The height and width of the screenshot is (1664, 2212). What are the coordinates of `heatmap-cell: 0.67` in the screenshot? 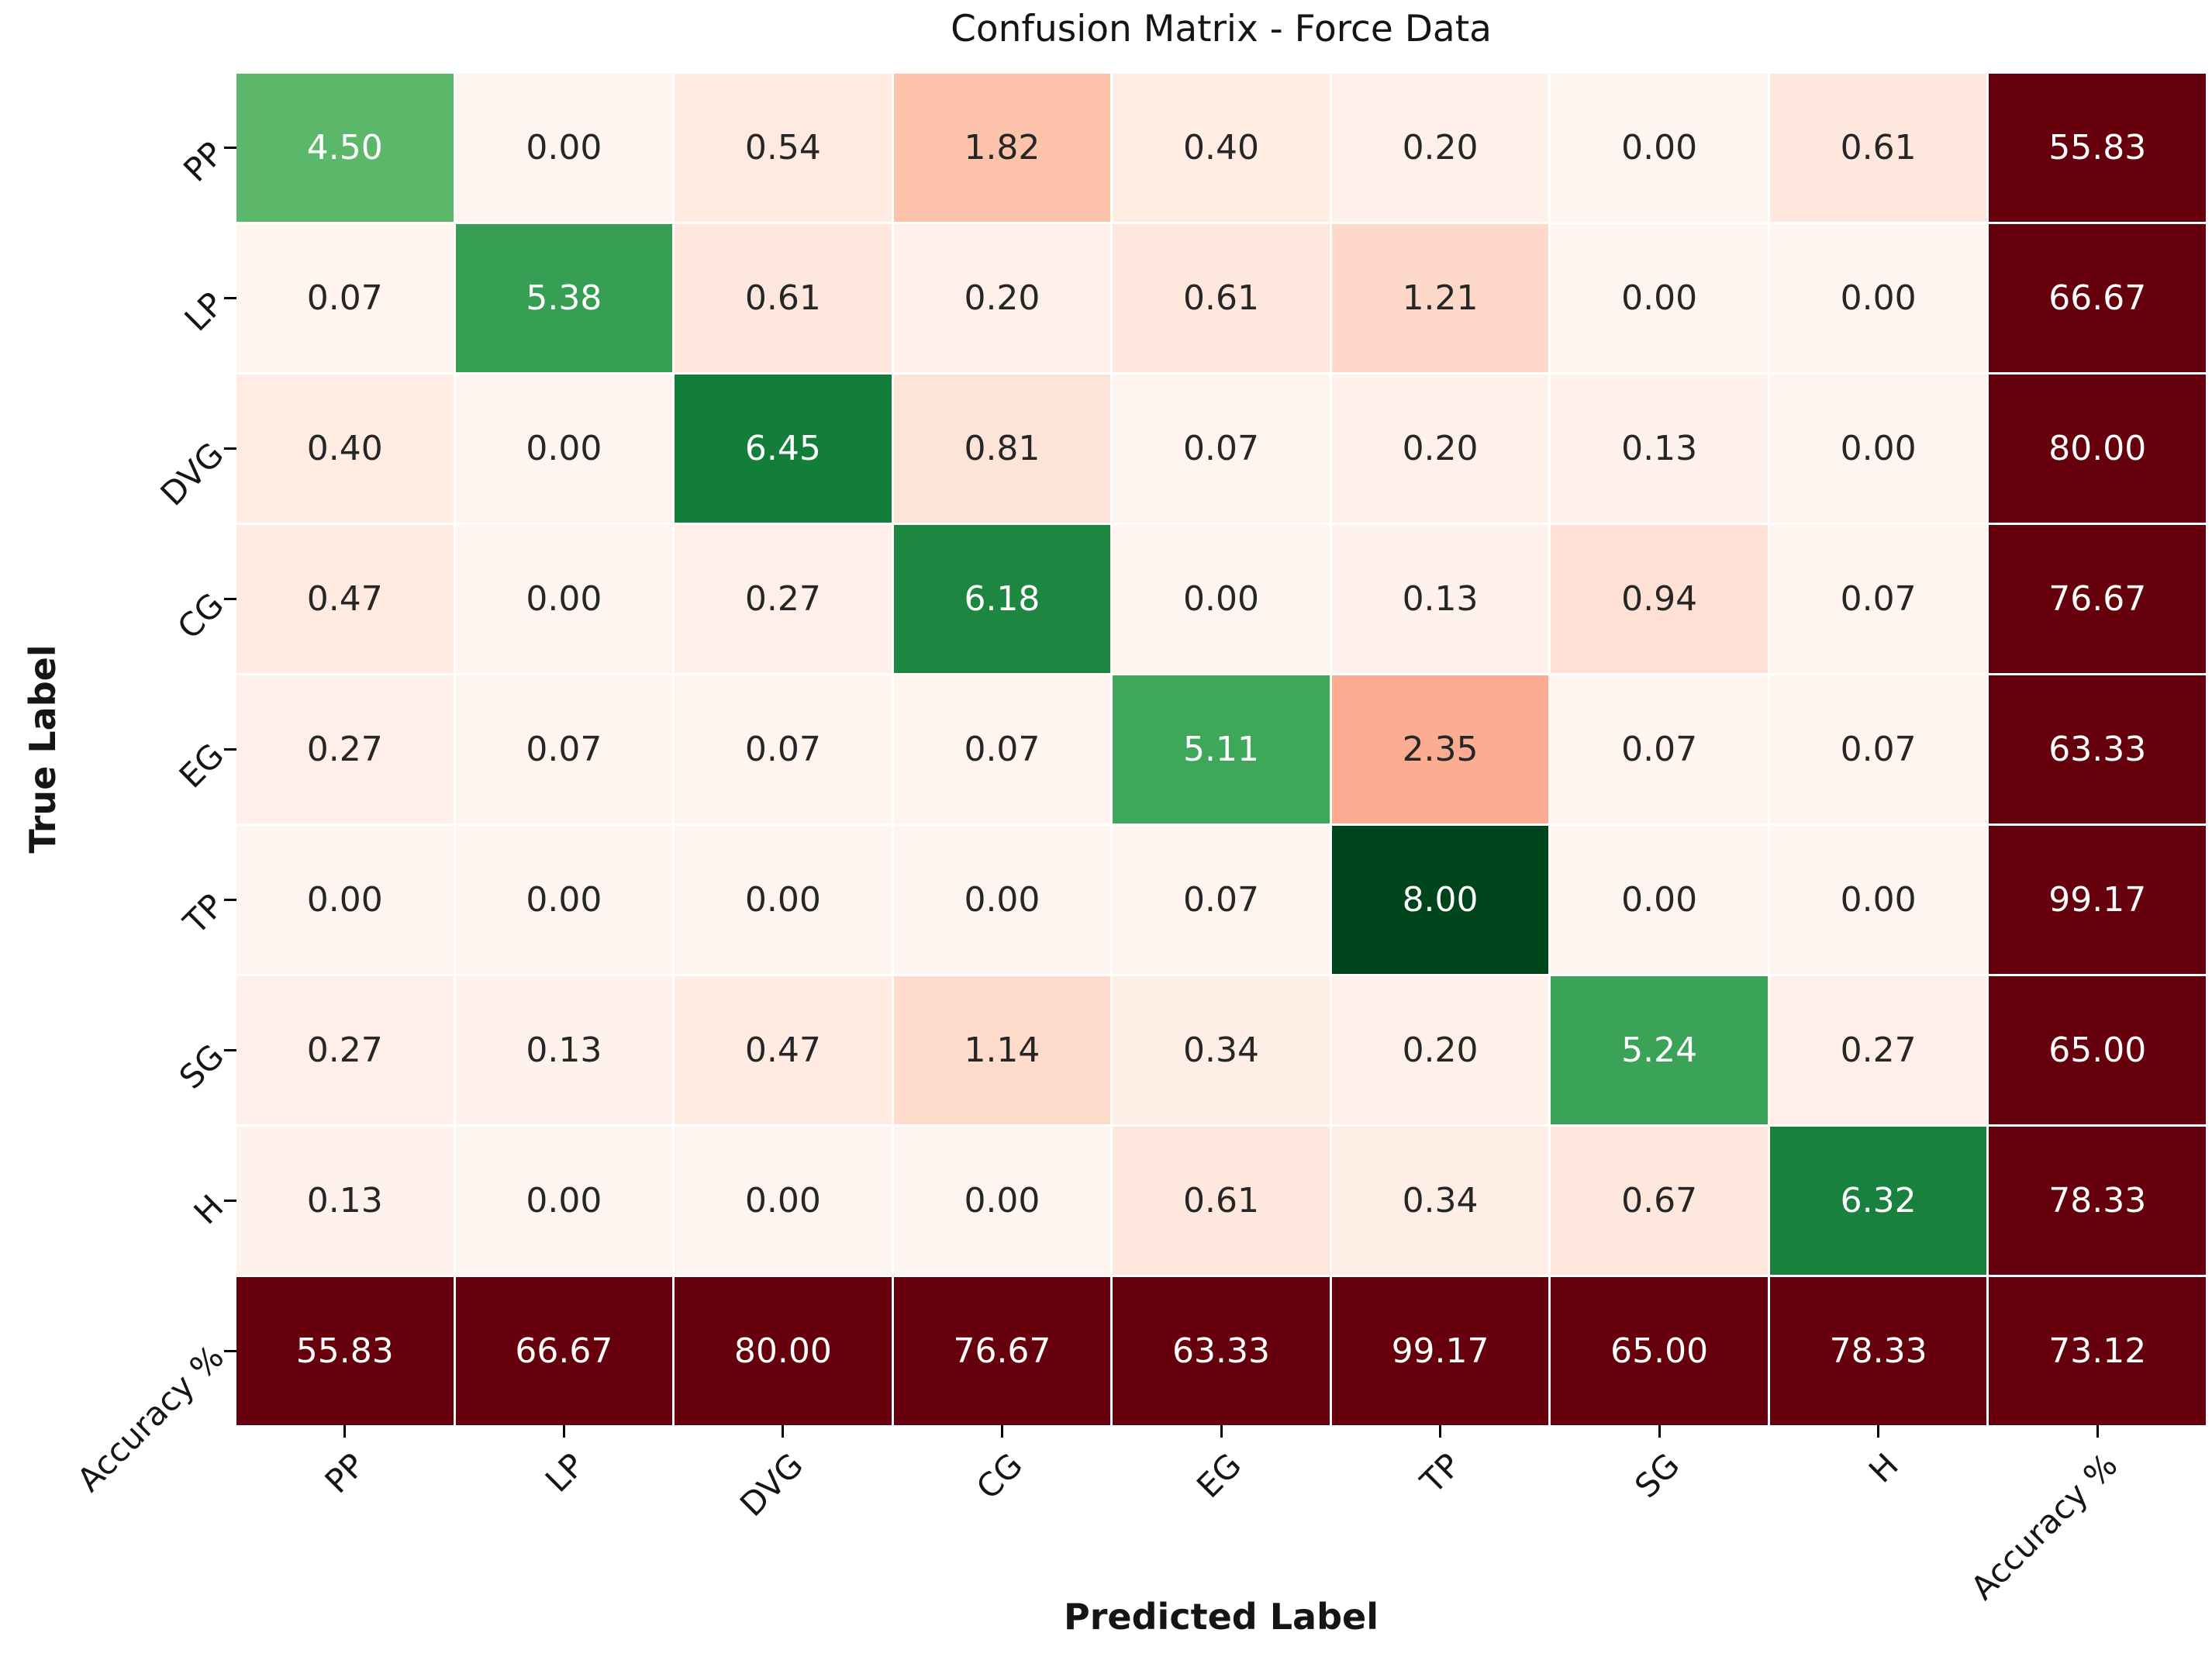 It's located at (1659, 1201).